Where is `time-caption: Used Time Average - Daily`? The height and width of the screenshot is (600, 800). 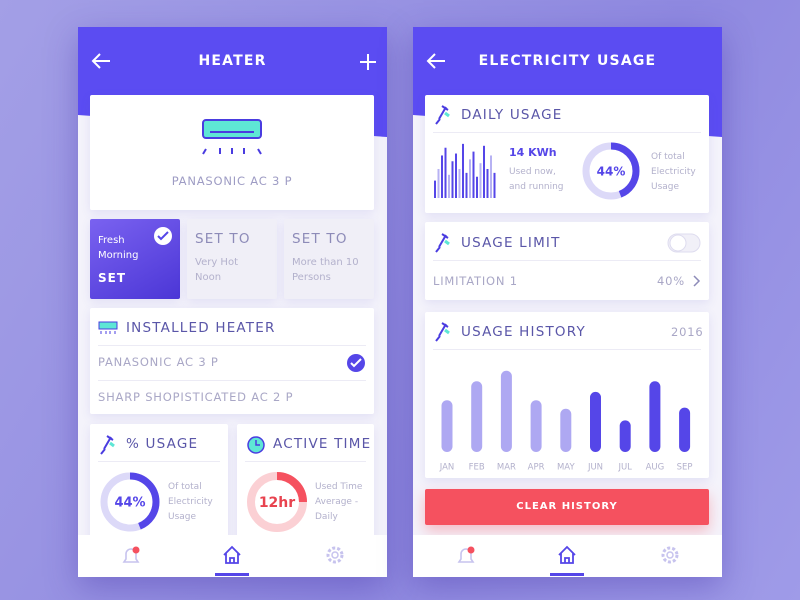 time-caption: Used Time Average - Daily is located at coordinates (339, 502).